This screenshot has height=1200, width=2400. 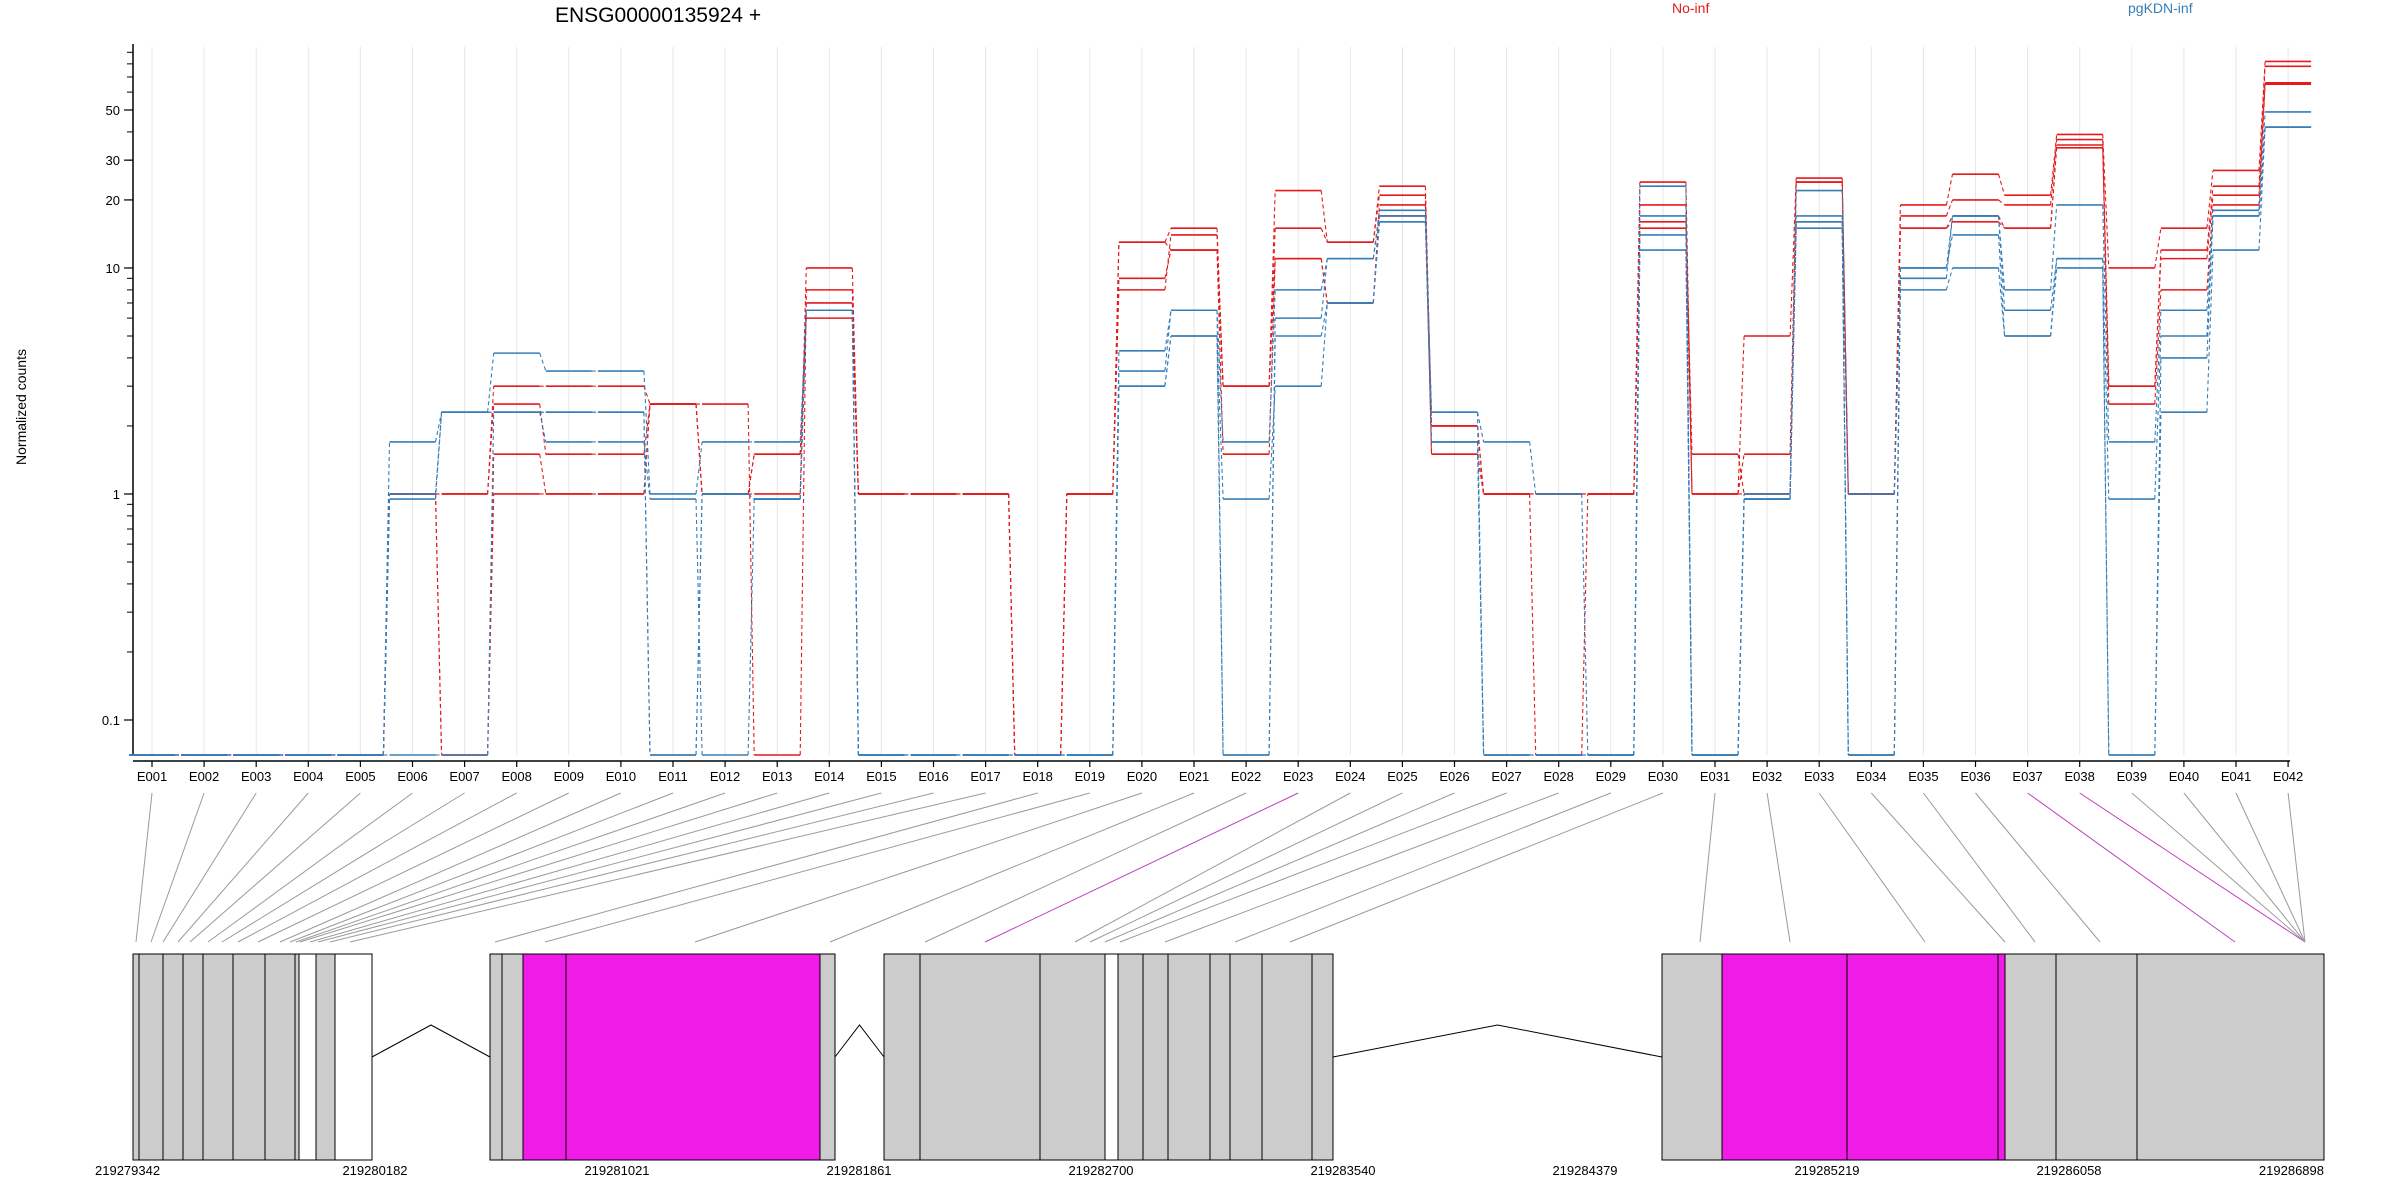 I want to click on x-tick-label: E029, so click(x=1611, y=776).